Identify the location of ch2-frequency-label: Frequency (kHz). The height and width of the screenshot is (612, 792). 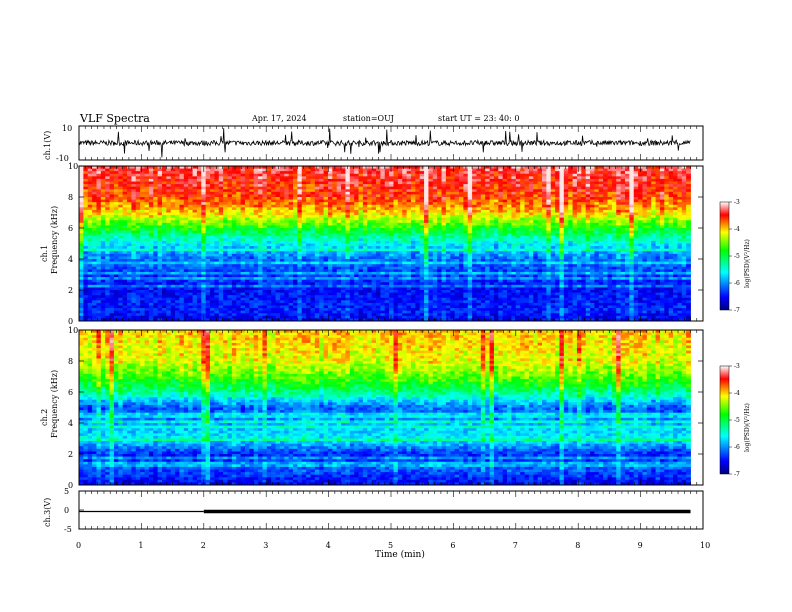
(54, 404).